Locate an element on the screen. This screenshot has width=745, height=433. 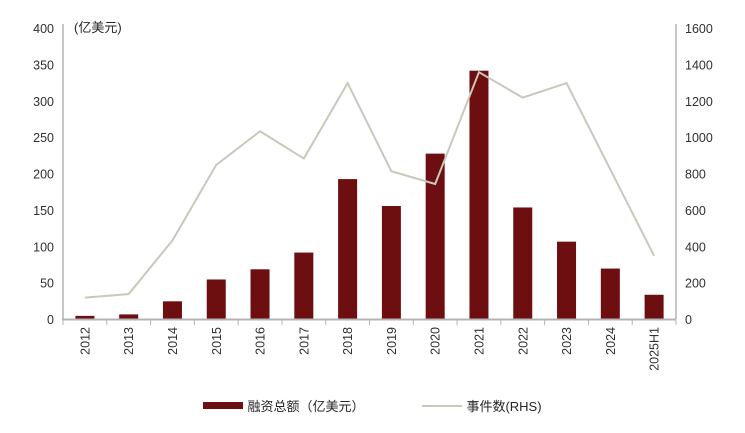
bar-2024 is located at coordinates (610, 294).